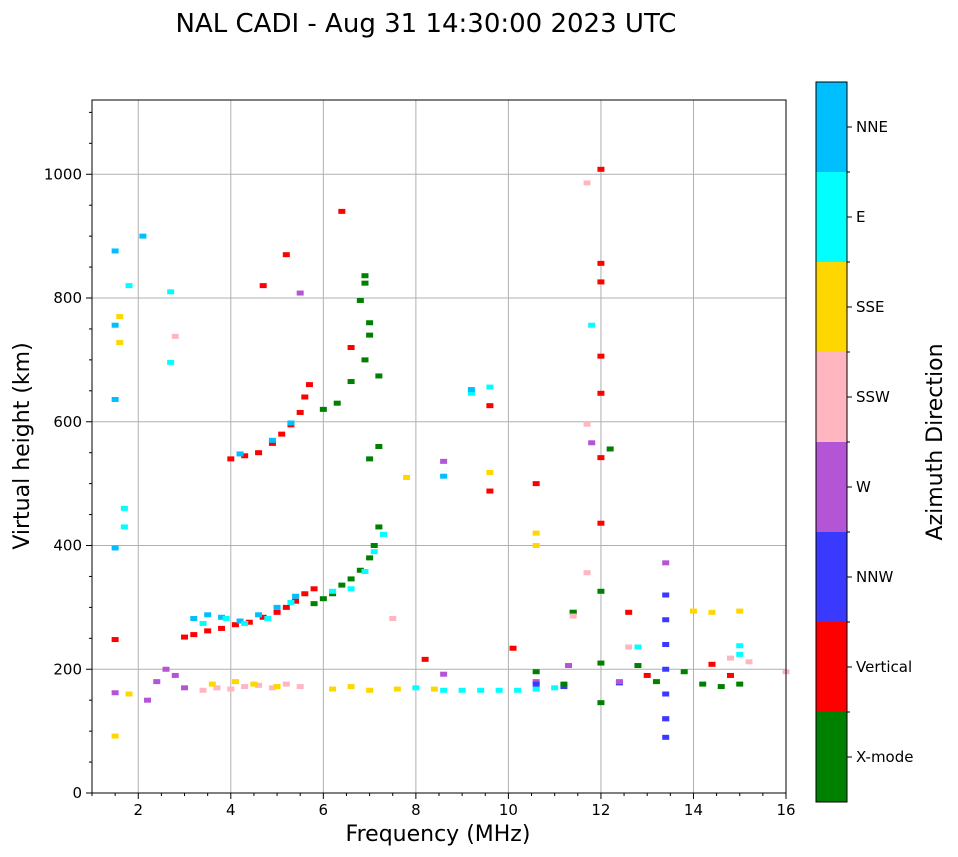 The image size is (958, 857). I want to click on colorbar-category-label: NNW, so click(874, 577).